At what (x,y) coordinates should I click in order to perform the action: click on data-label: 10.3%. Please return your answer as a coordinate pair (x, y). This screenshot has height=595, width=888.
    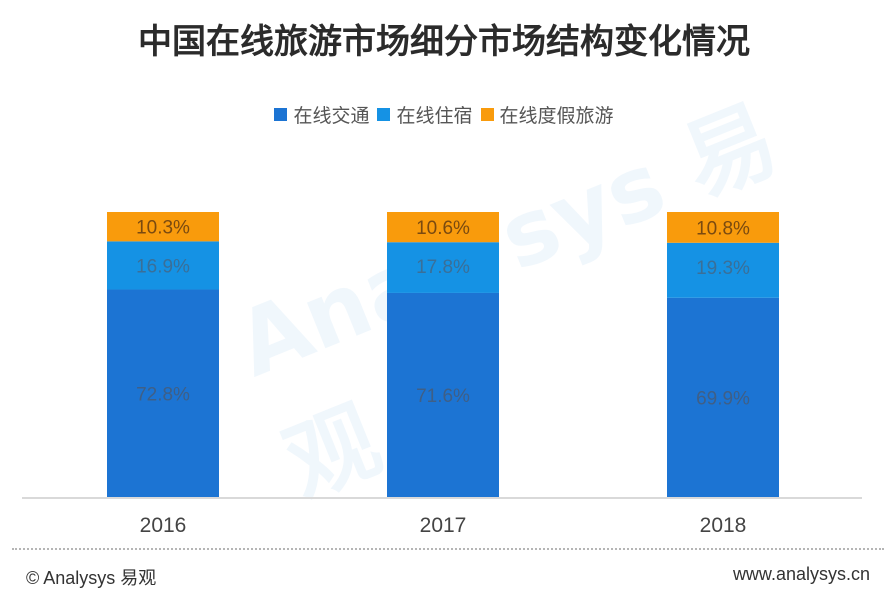
    Looking at the image, I should click on (163, 228).